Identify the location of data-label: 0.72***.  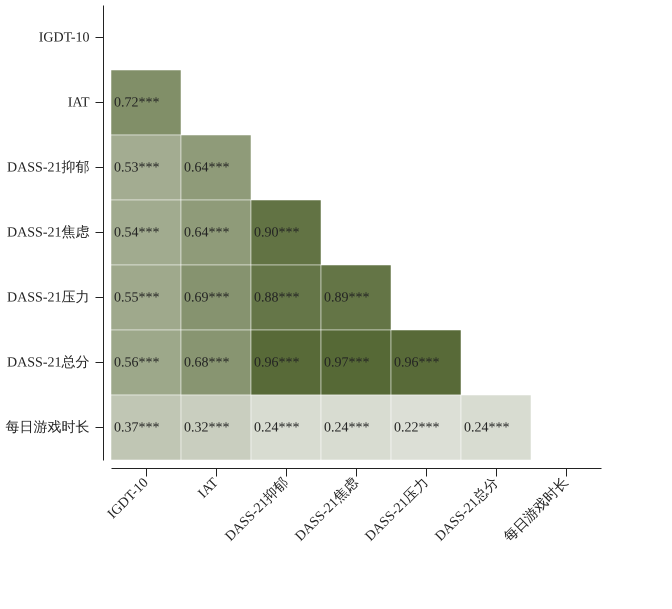
(137, 103).